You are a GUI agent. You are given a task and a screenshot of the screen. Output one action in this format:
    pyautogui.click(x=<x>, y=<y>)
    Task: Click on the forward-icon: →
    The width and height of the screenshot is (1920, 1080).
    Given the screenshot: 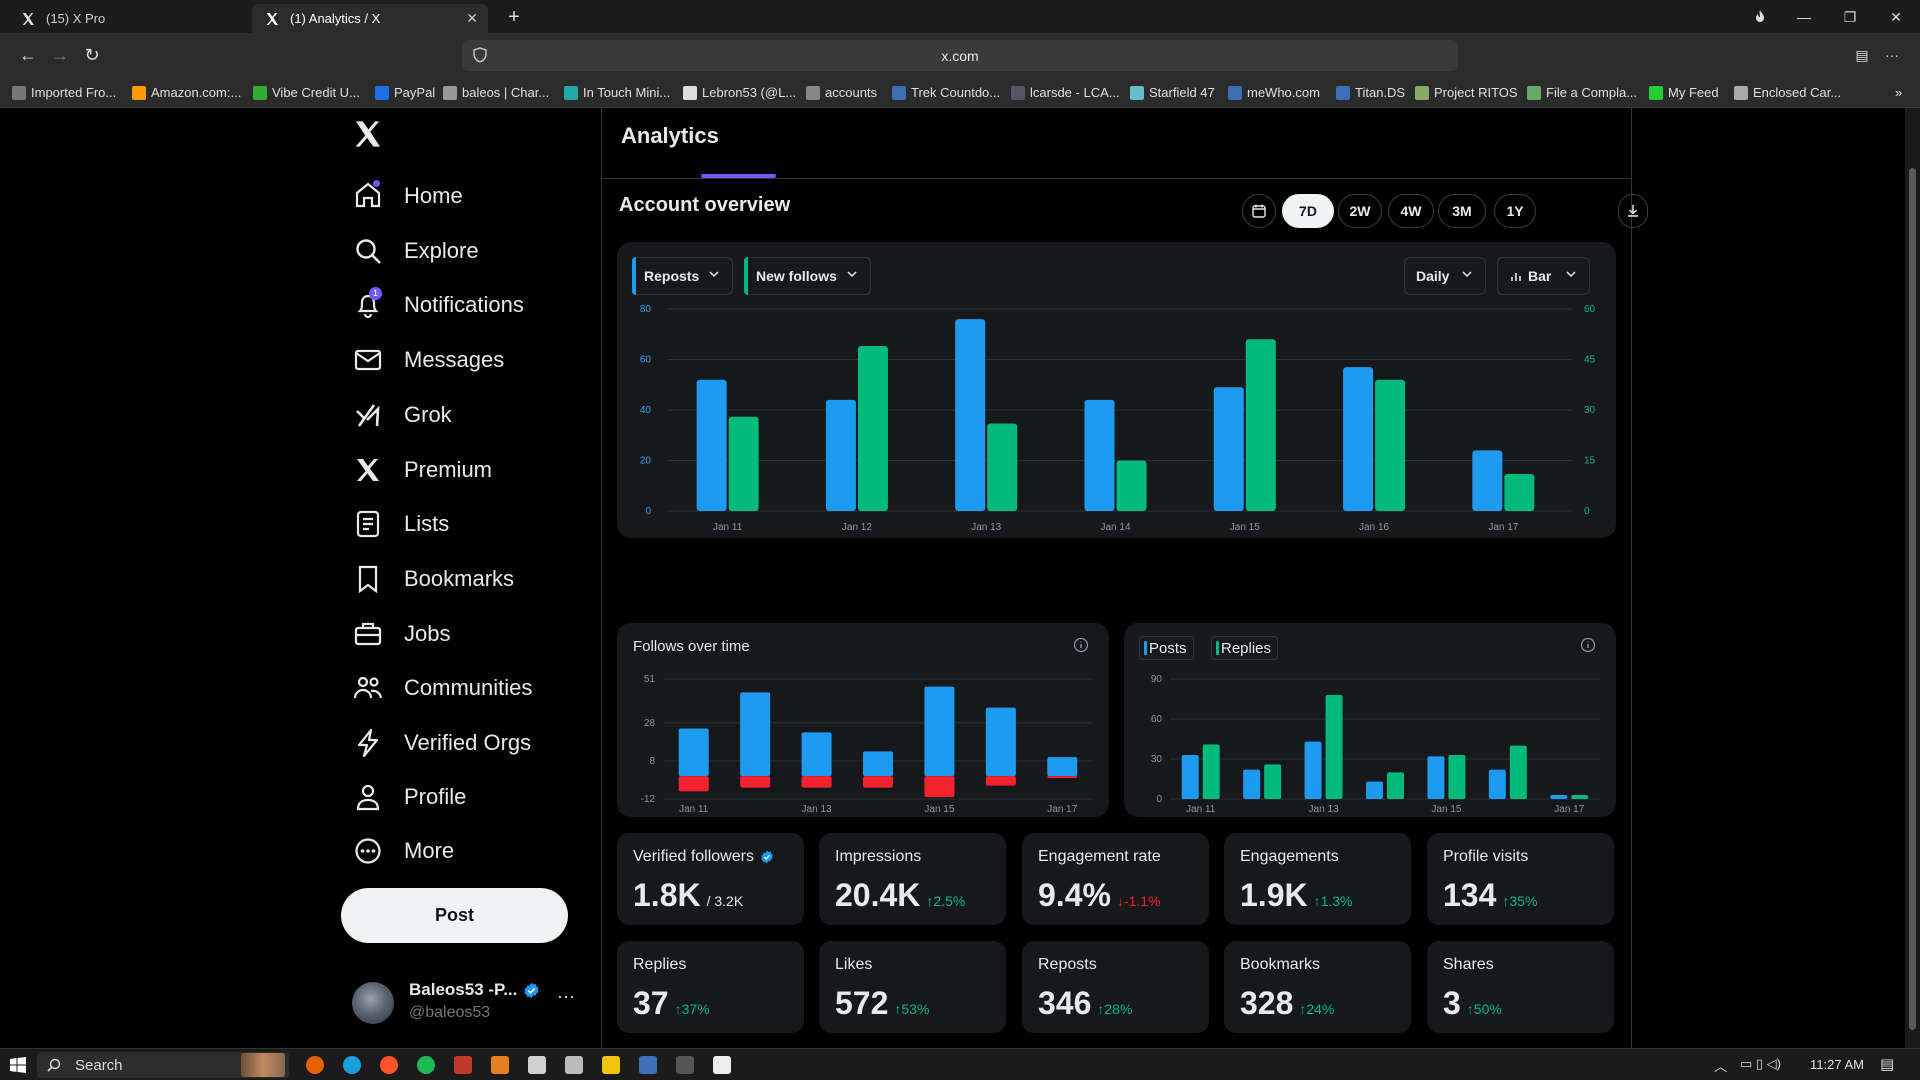 What is the action you would take?
    pyautogui.click(x=60, y=54)
    